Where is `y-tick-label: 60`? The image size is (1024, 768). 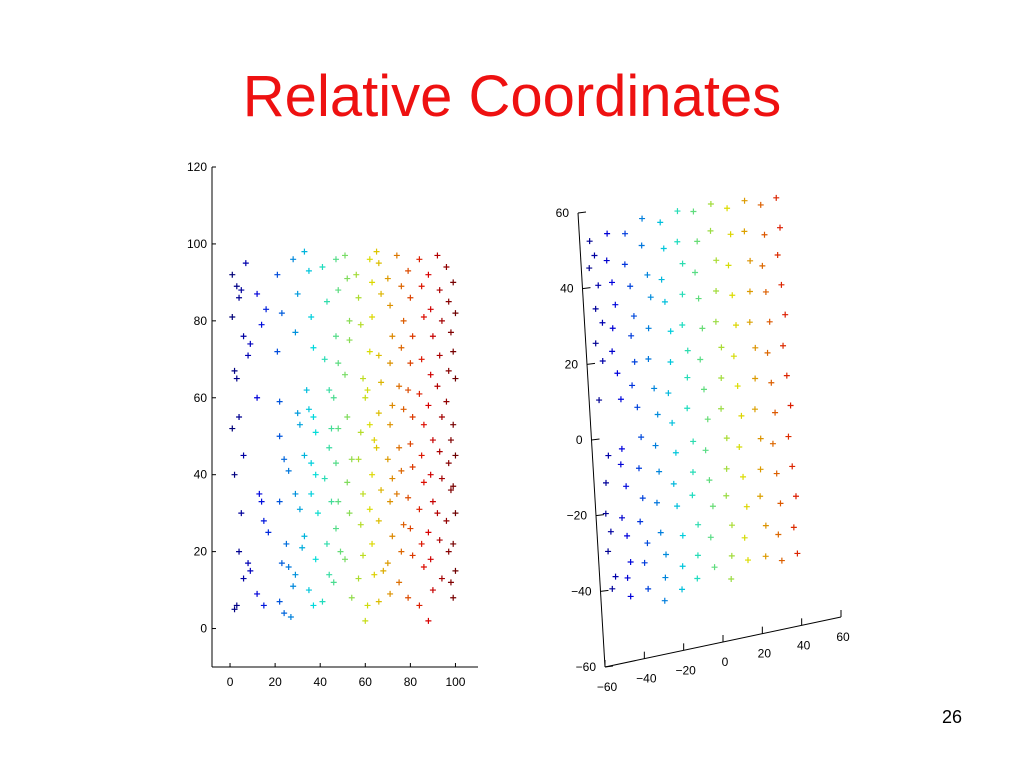 y-tick-label: 60 is located at coordinates (201, 398).